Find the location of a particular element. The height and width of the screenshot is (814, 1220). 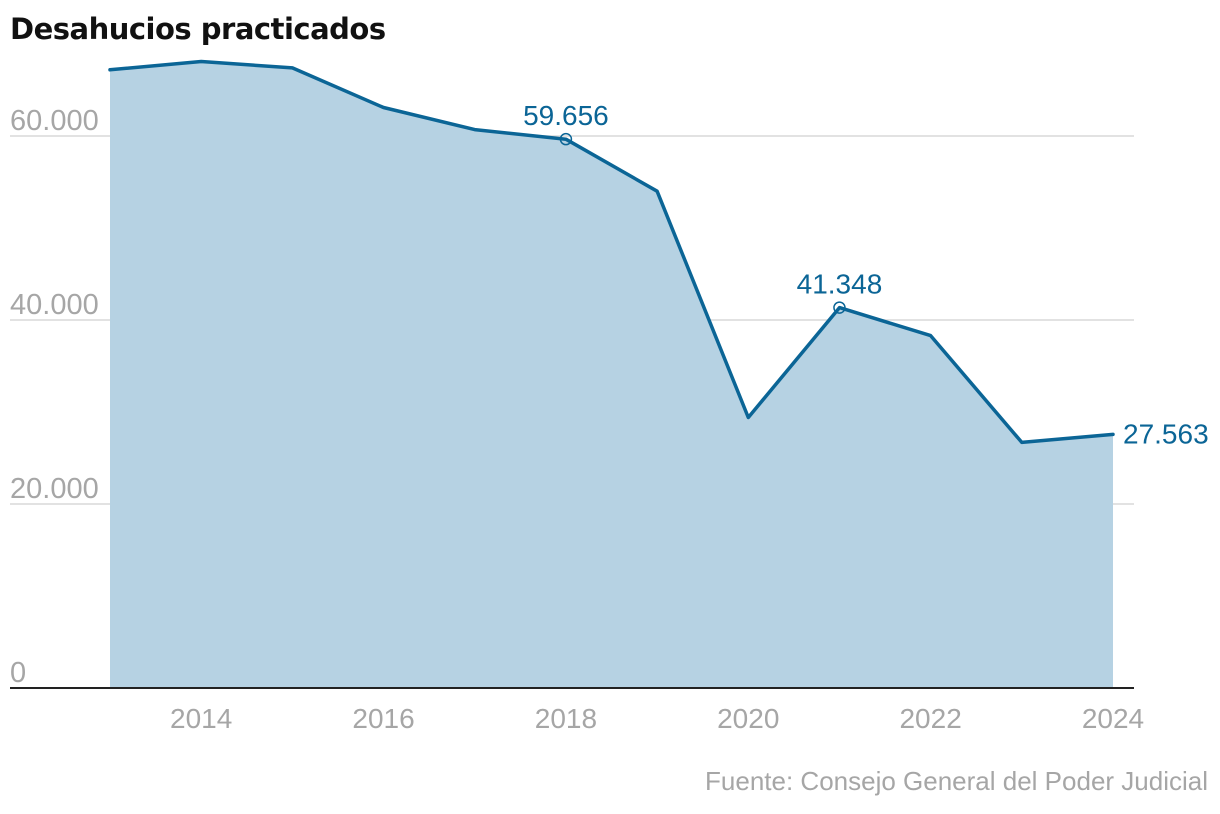

x-tick-label-2: 2018 is located at coordinates (566, 718).